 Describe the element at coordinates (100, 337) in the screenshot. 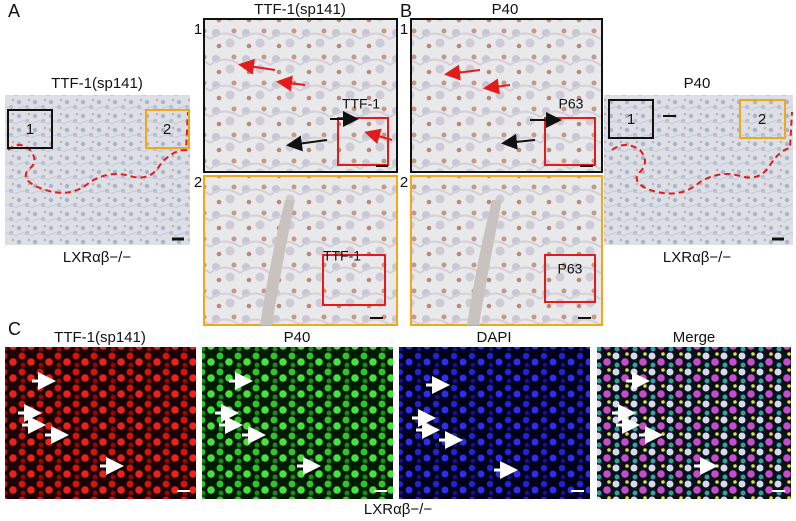

I see `channel-title: TTF-1(sp141)` at that location.